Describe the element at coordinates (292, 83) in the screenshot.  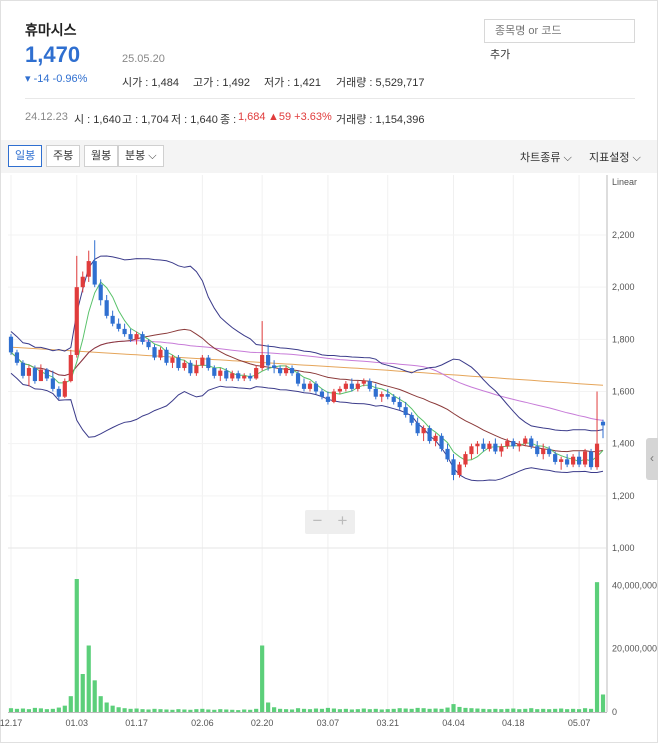
I see `low-price: 저가 : 1,421` at that location.